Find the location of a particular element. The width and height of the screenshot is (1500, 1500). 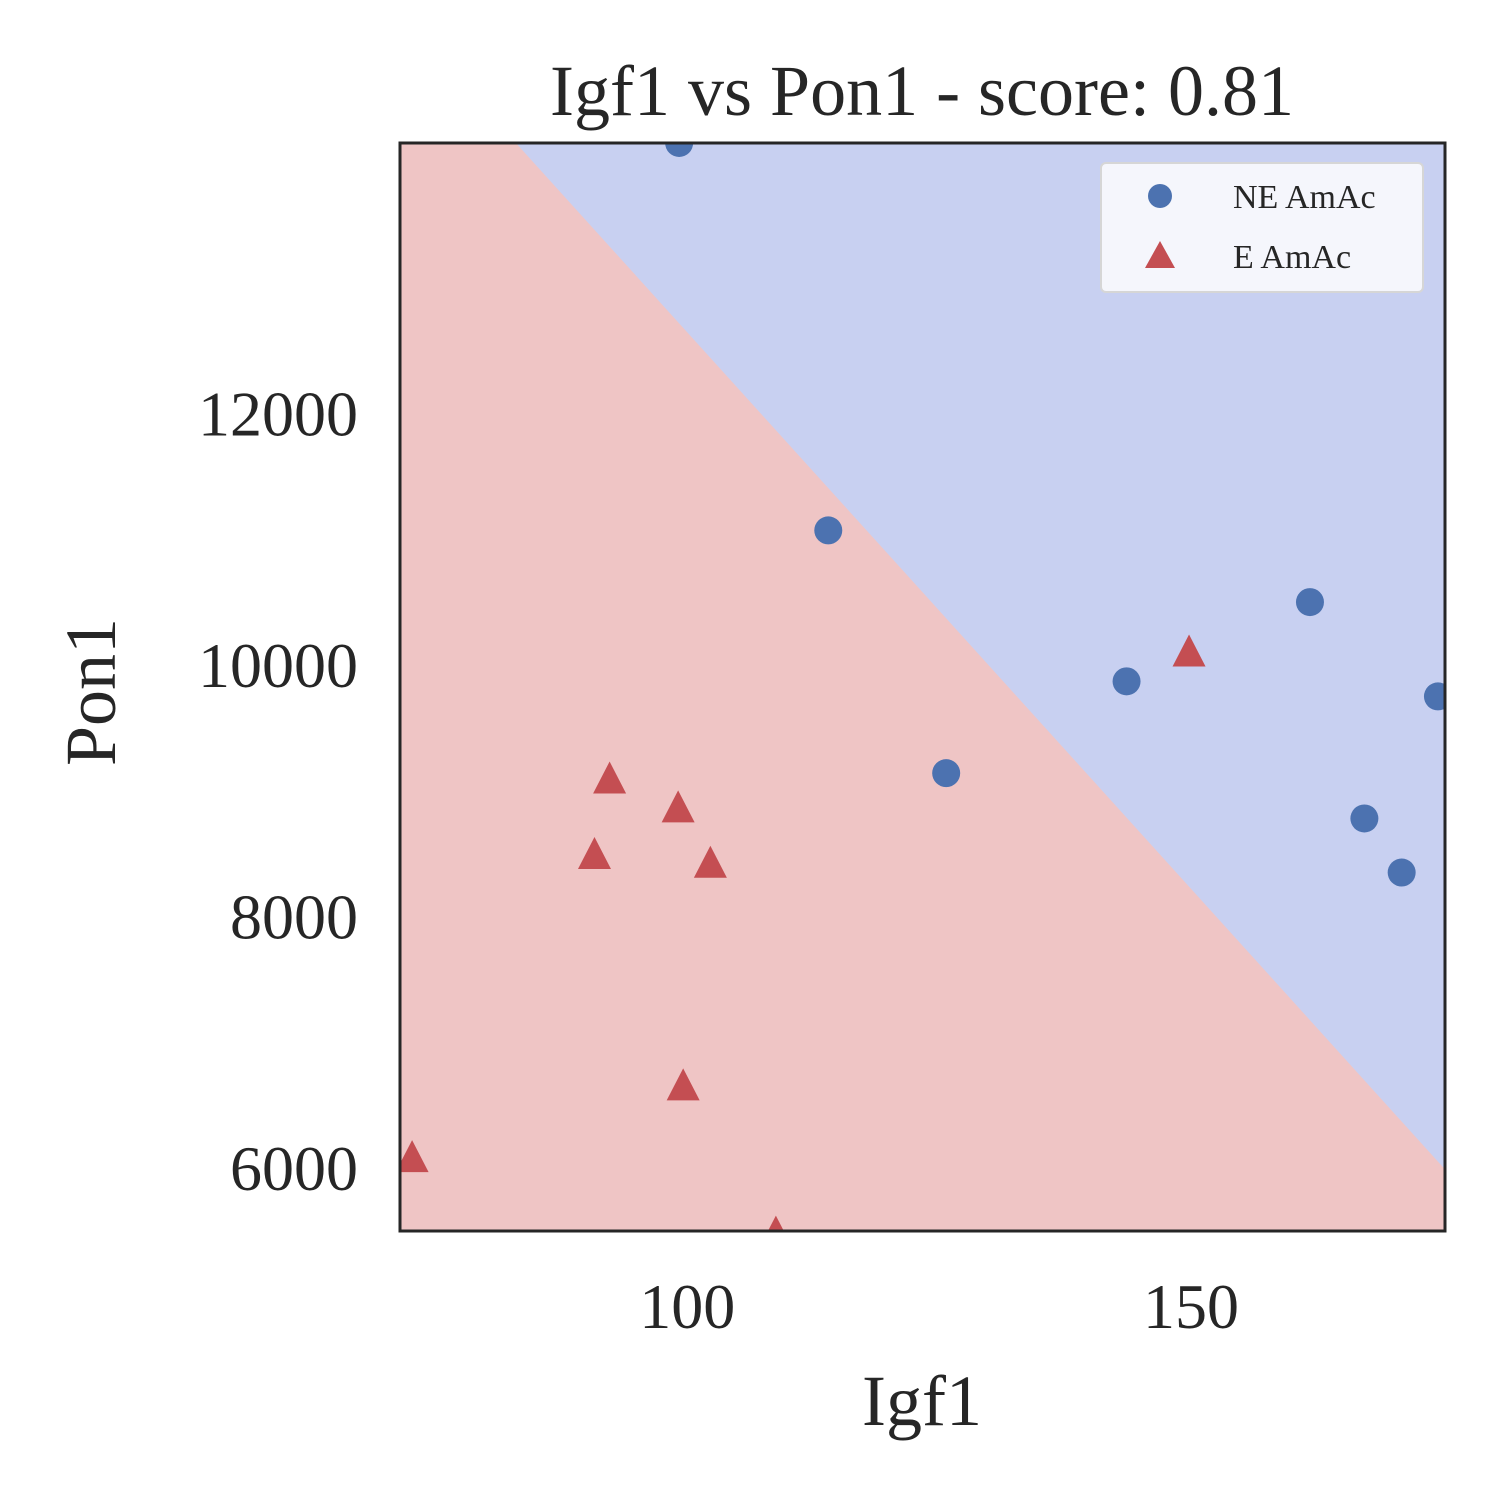

legend-label-e-amac: E AmAc is located at coordinates (1292, 257).